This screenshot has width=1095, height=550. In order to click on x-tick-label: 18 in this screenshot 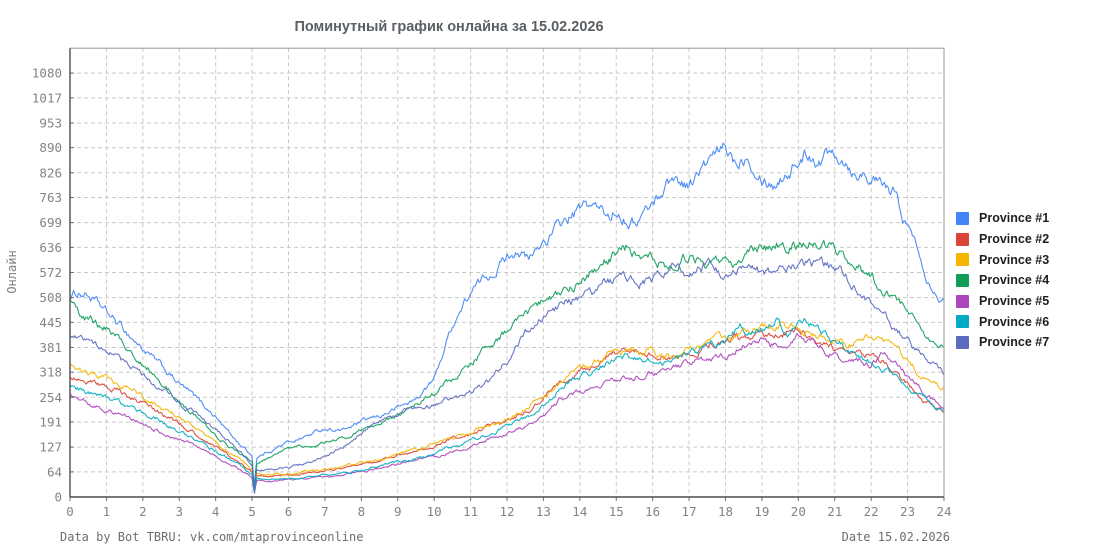, I will do `click(725, 511)`.